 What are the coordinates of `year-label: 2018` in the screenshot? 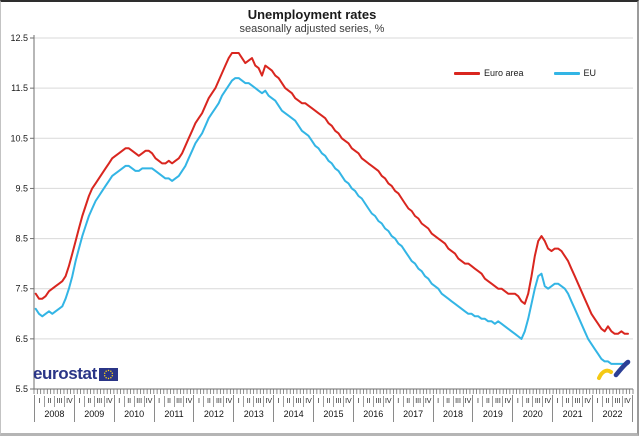 It's located at (453, 414).